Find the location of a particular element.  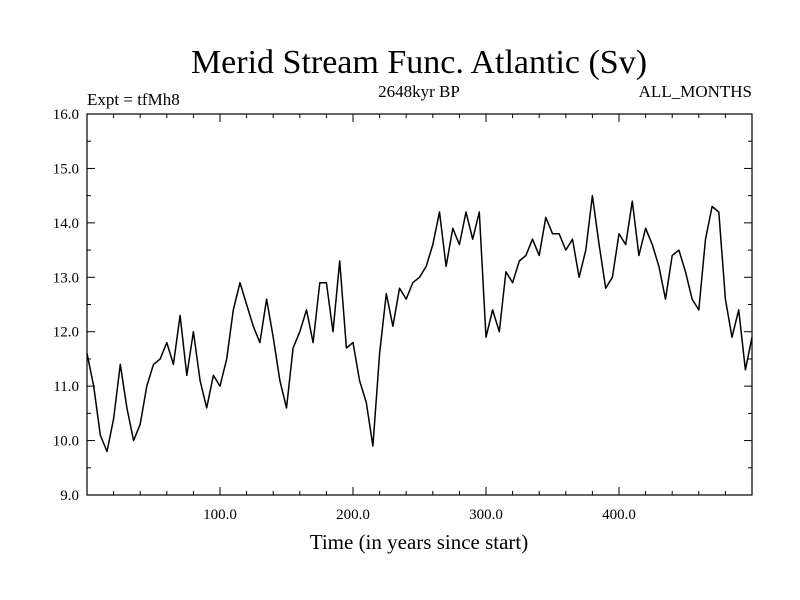

period-label: 2648kyr BP is located at coordinates (419, 91).